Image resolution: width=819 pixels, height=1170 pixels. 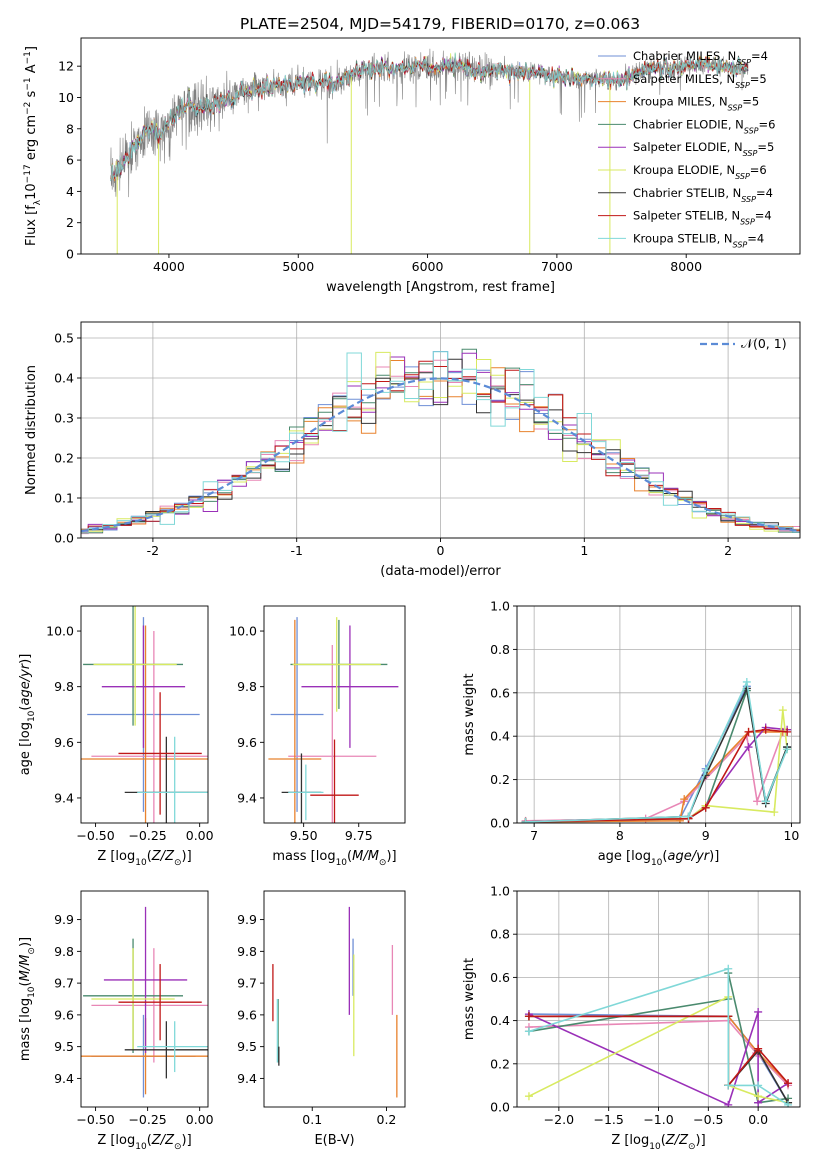 What do you see at coordinates (696, 104) in the screenshot?
I see `legend-label: Kroupa MILES, NSSP=5` at bounding box center [696, 104].